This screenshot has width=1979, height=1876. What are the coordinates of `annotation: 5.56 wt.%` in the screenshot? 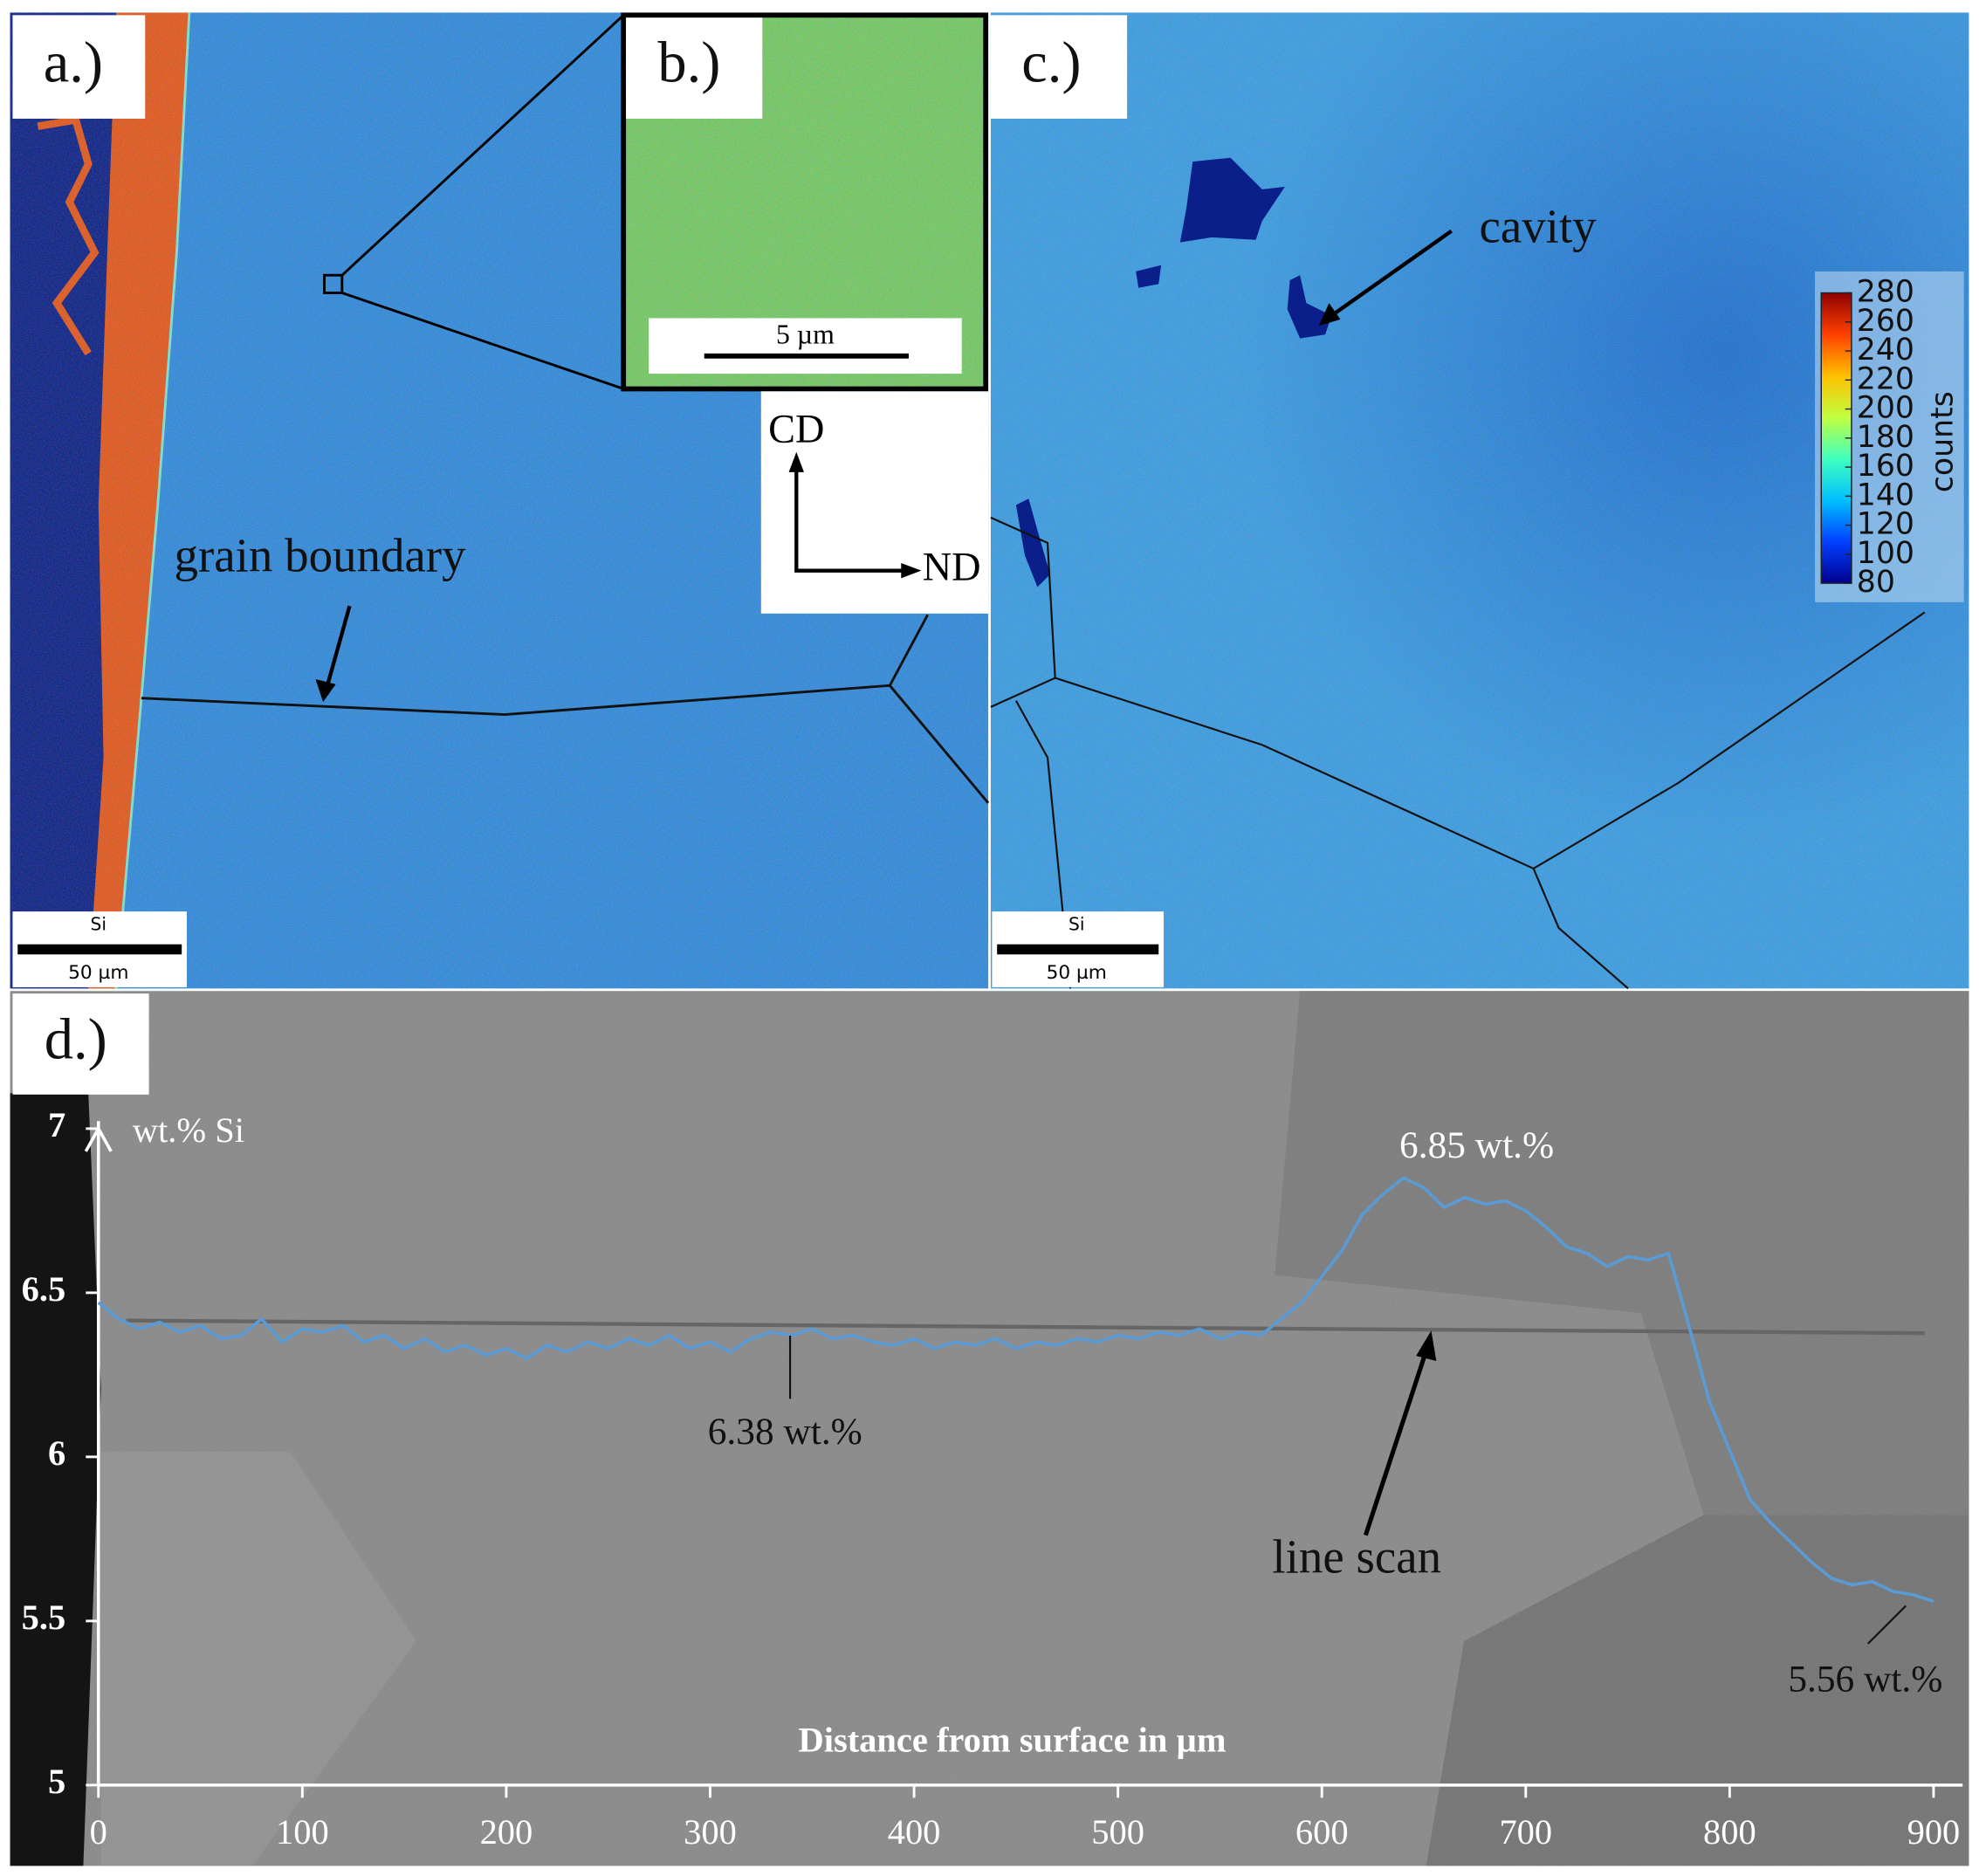 It's located at (1865, 1680).